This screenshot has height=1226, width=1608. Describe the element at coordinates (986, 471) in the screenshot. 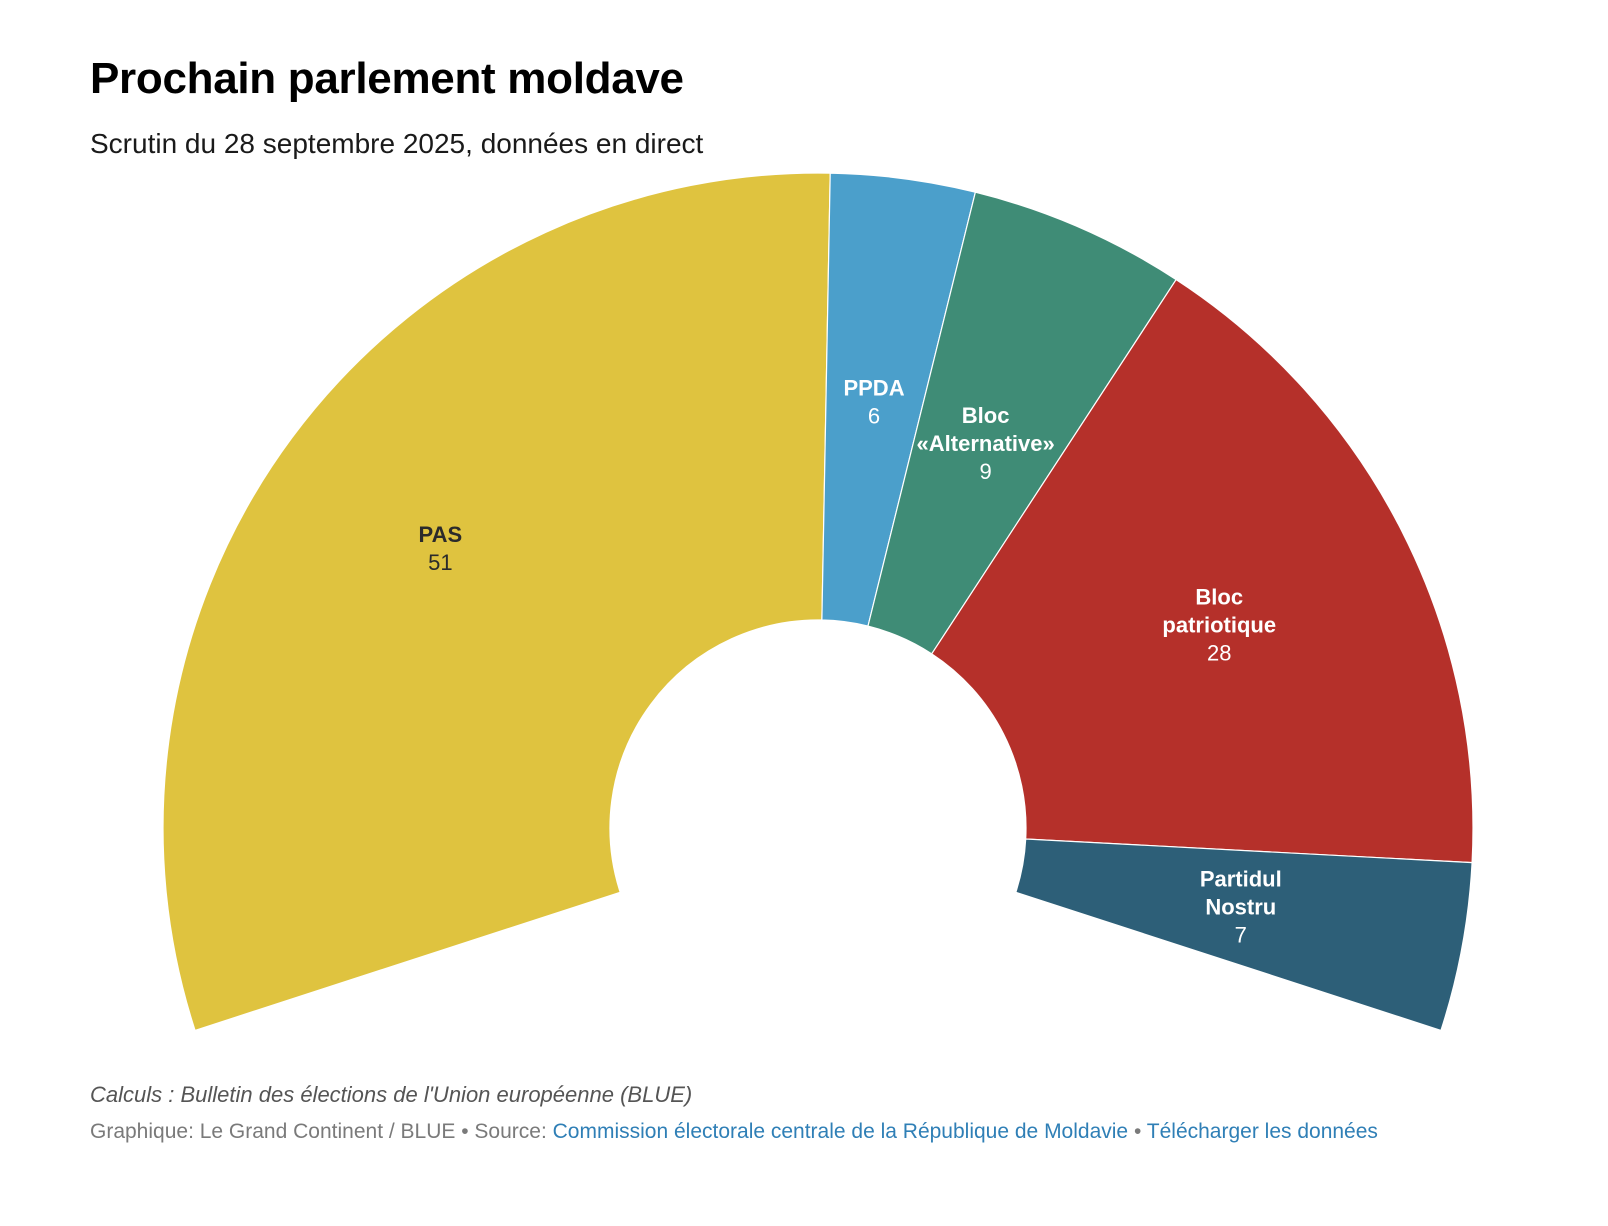

I see `segment-value-label: 9` at that location.